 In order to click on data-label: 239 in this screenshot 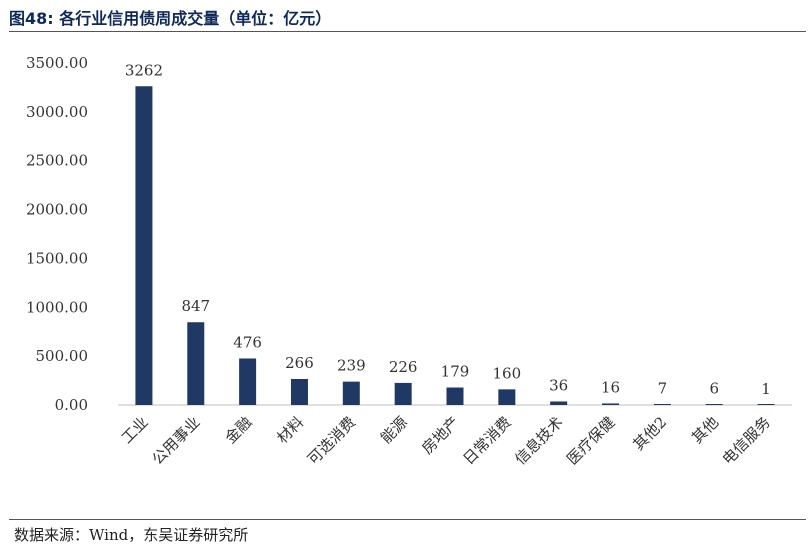, I will do `click(351, 366)`.